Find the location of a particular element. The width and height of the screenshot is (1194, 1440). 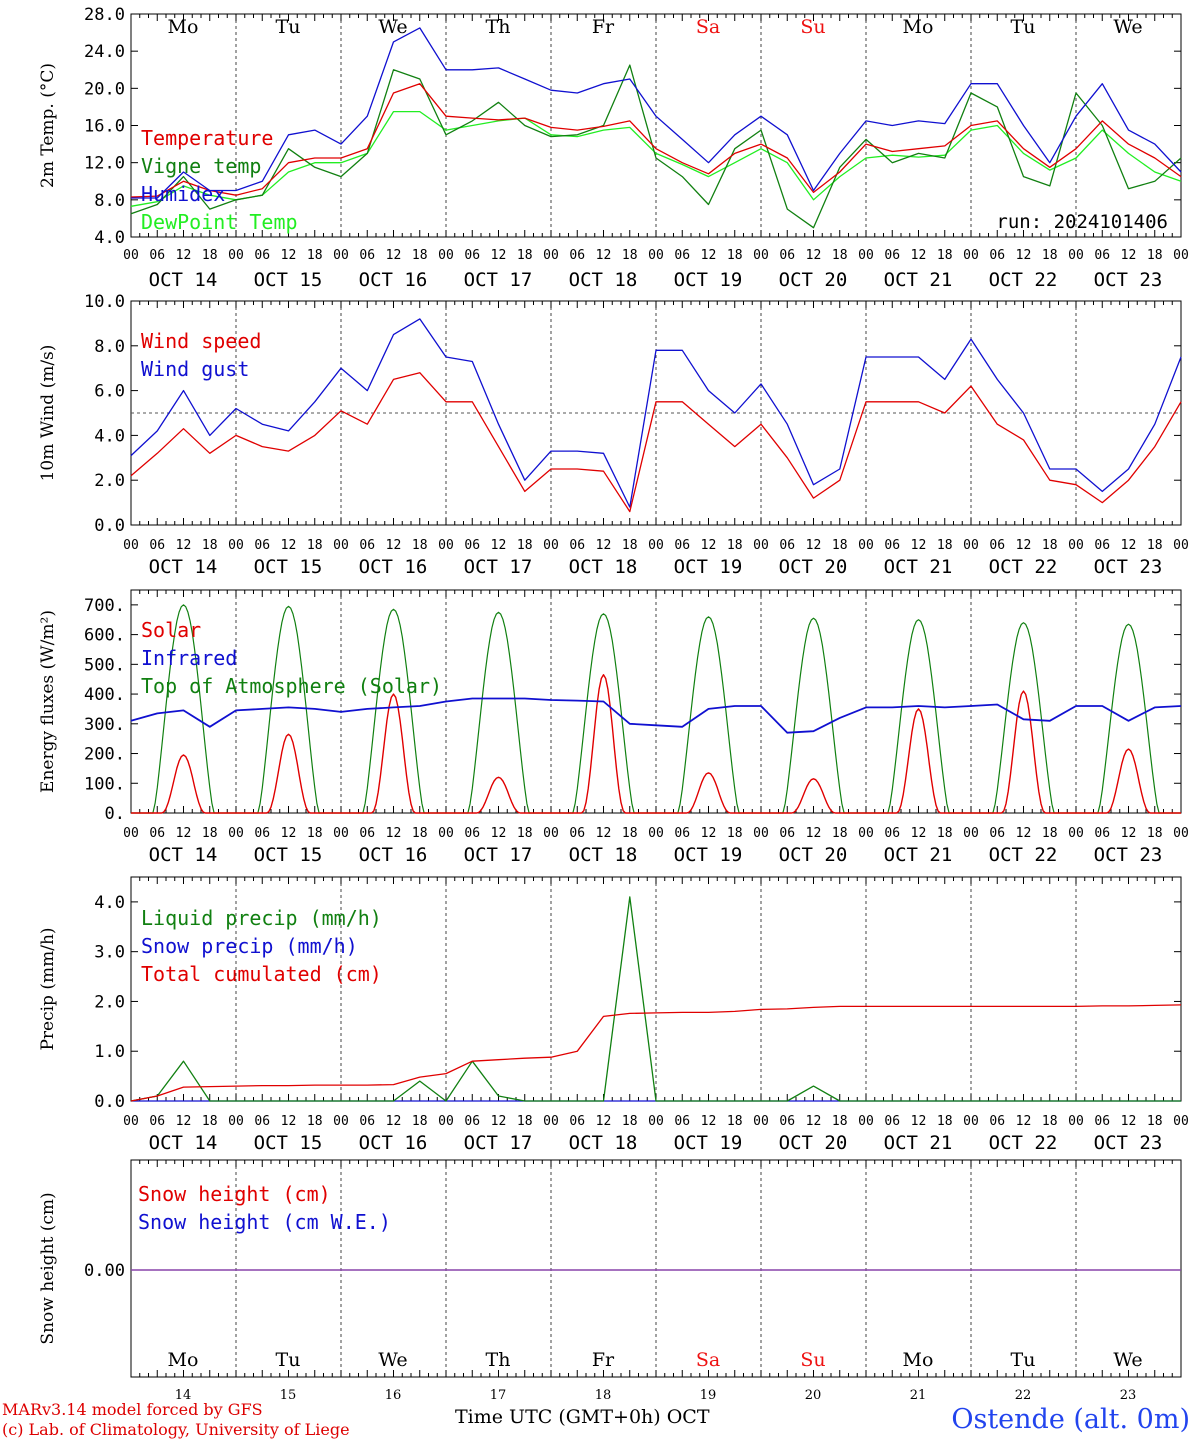

y-tick-label: 16.0 is located at coordinates (104, 127).